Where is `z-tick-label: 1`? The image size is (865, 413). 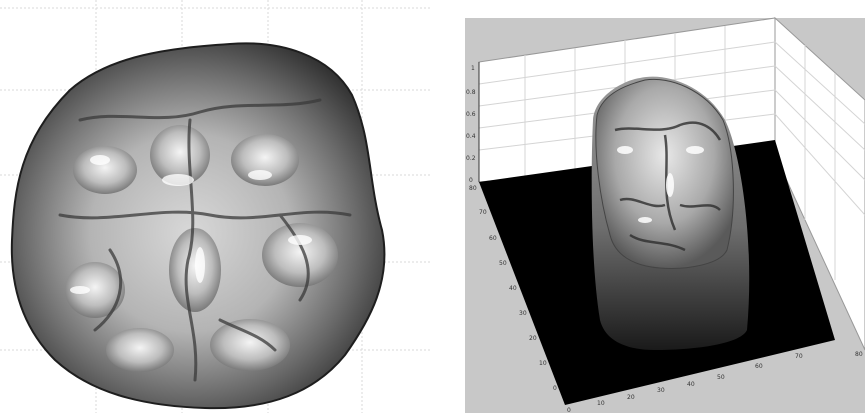
z-tick-label: 1 is located at coordinates (473, 68).